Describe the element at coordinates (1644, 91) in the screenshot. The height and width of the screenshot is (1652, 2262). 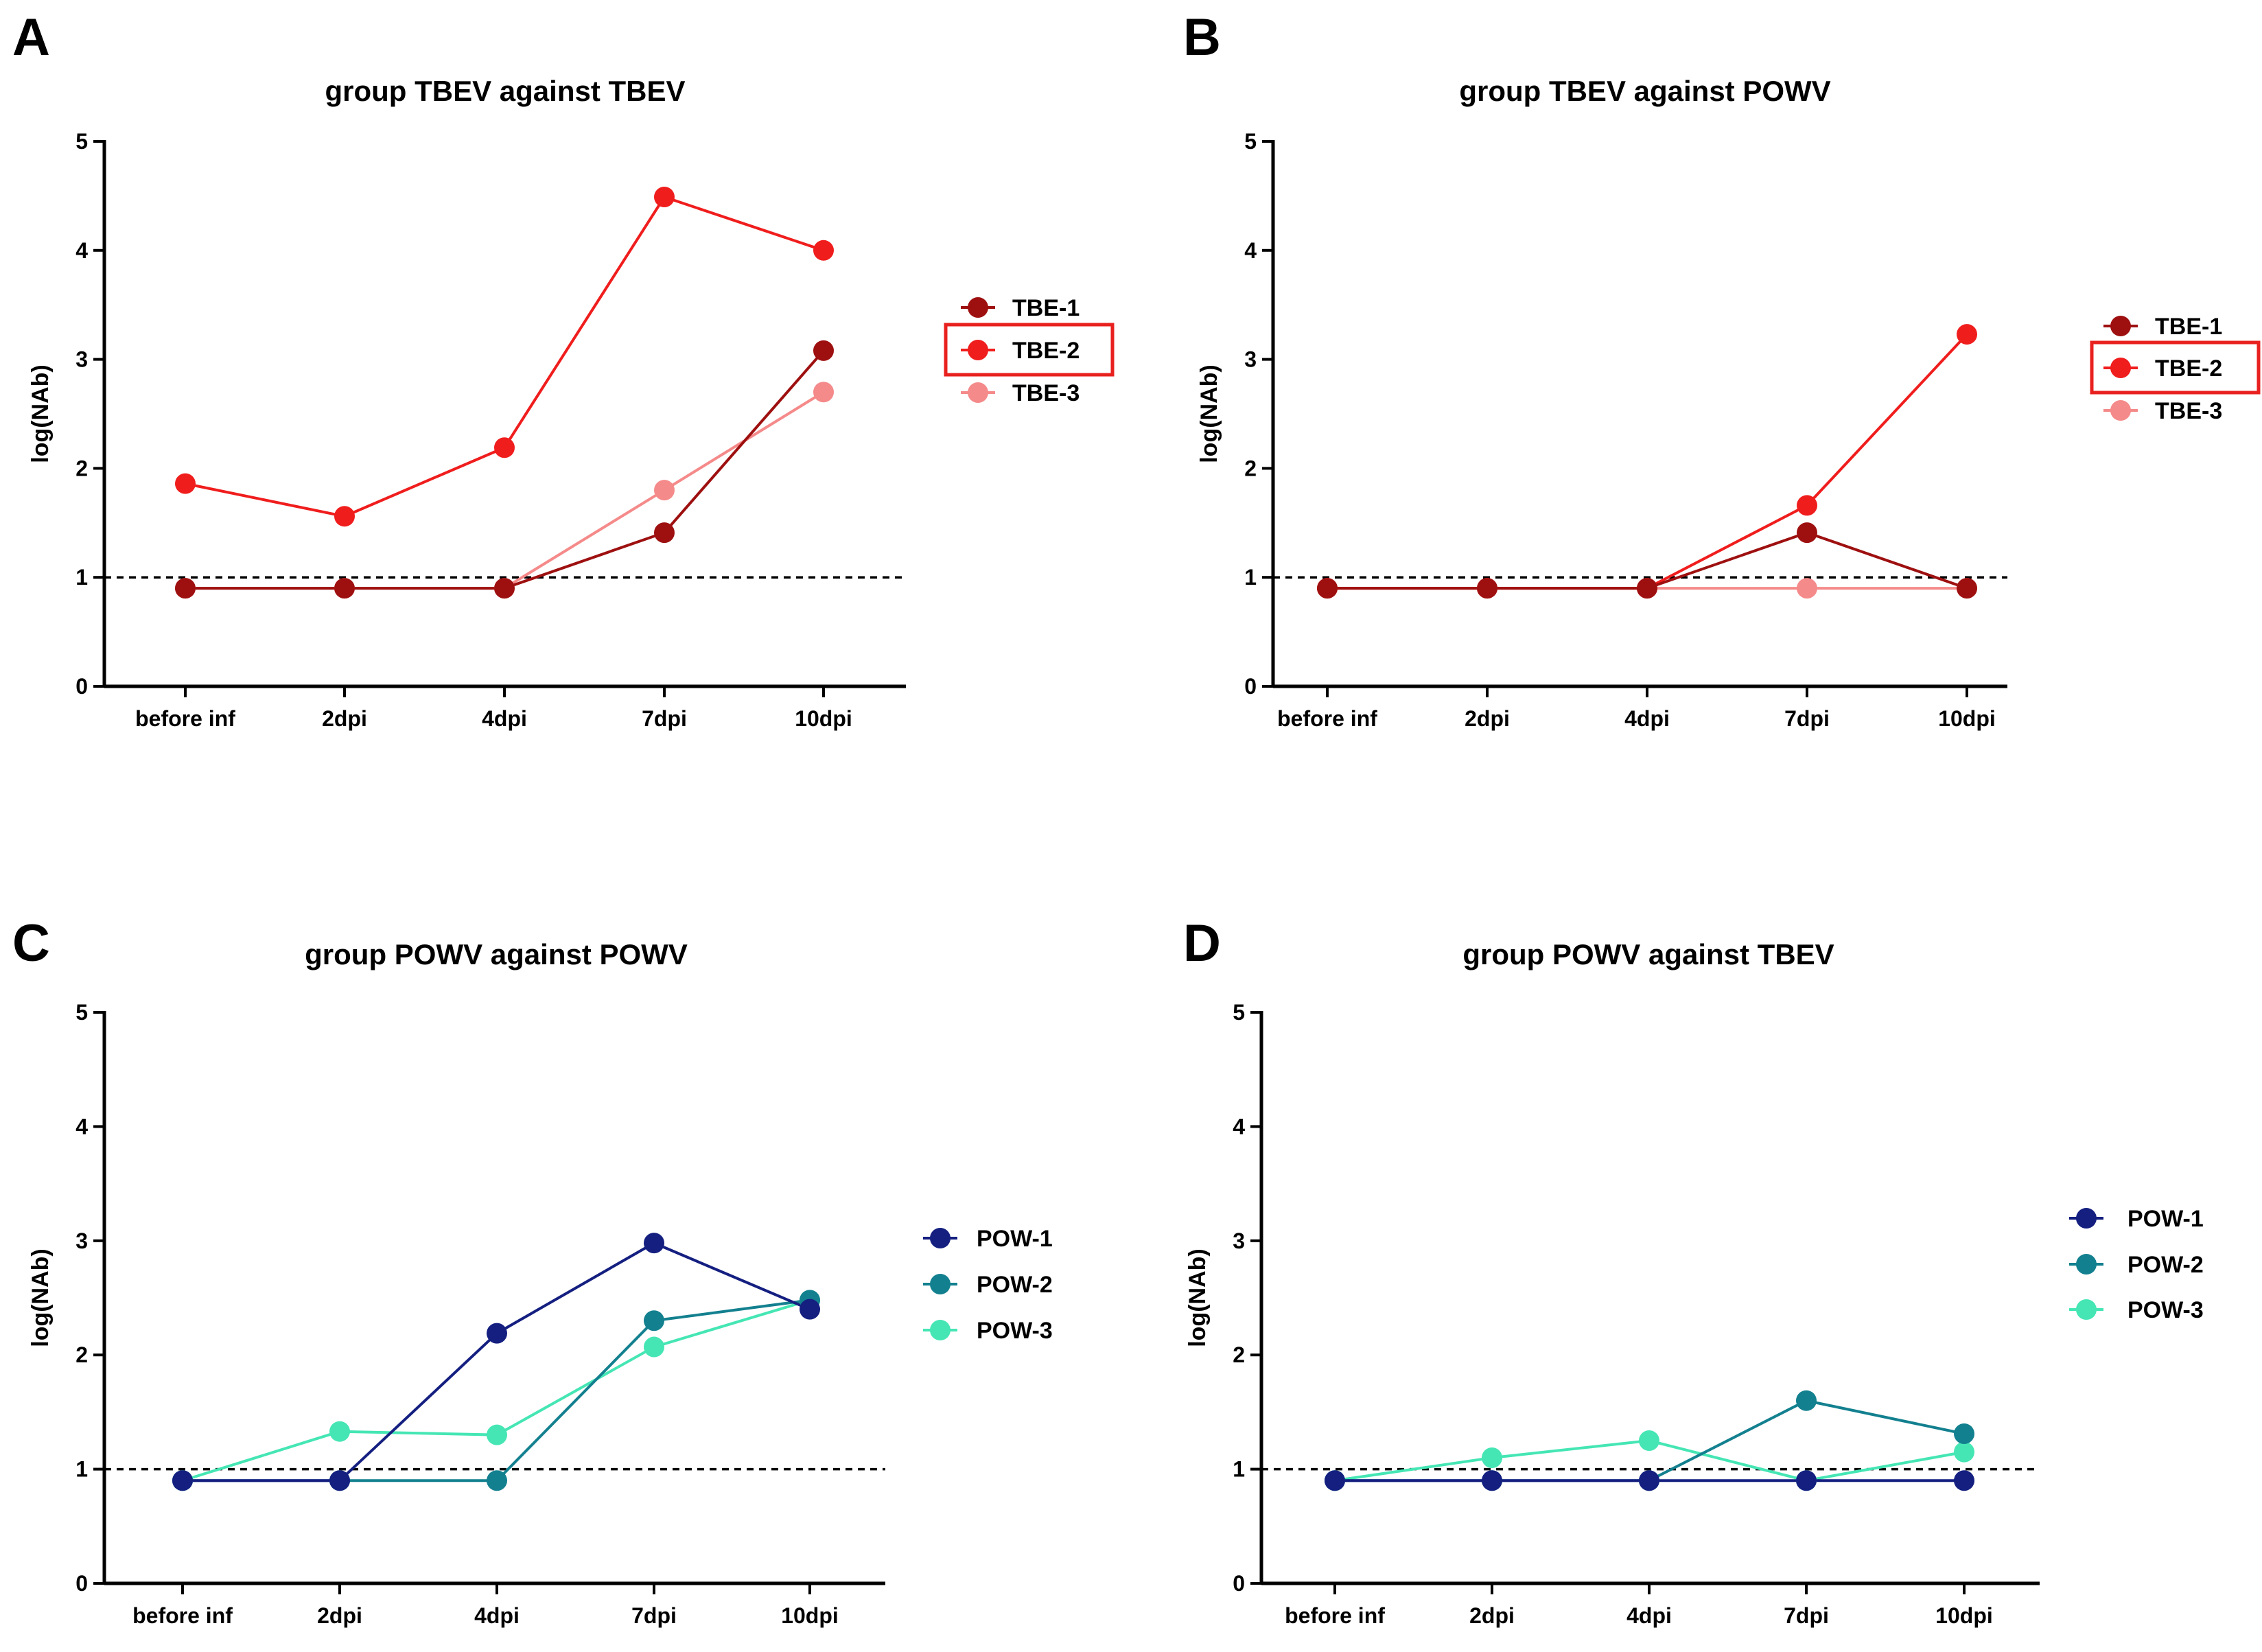
I see `chart-title: group TBEV against POWV` at that location.